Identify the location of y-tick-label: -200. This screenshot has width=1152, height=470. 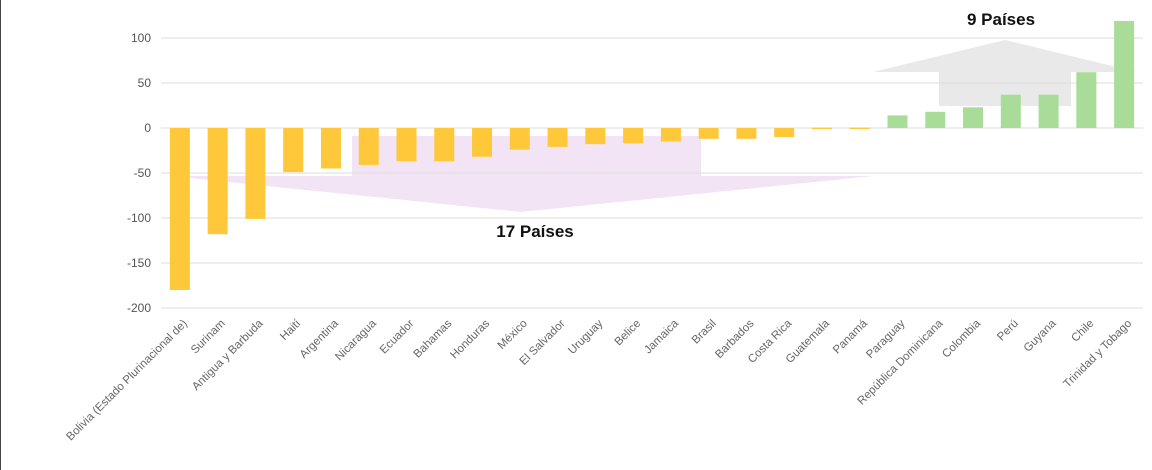
(139, 308).